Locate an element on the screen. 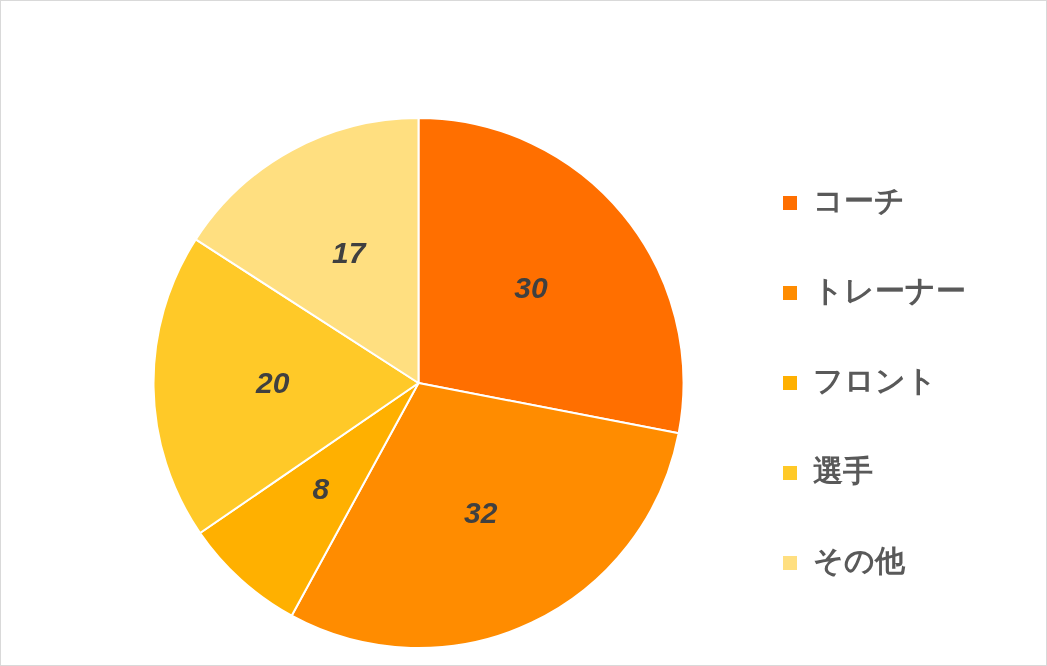 This screenshot has height=666, width=1047. legend-label: トレーナー is located at coordinates (889, 290).